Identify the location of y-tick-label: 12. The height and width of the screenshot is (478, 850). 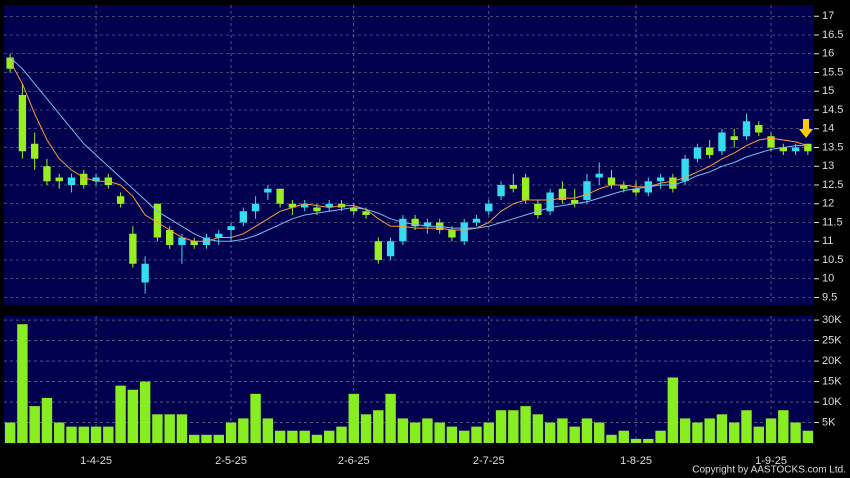
(828, 204).